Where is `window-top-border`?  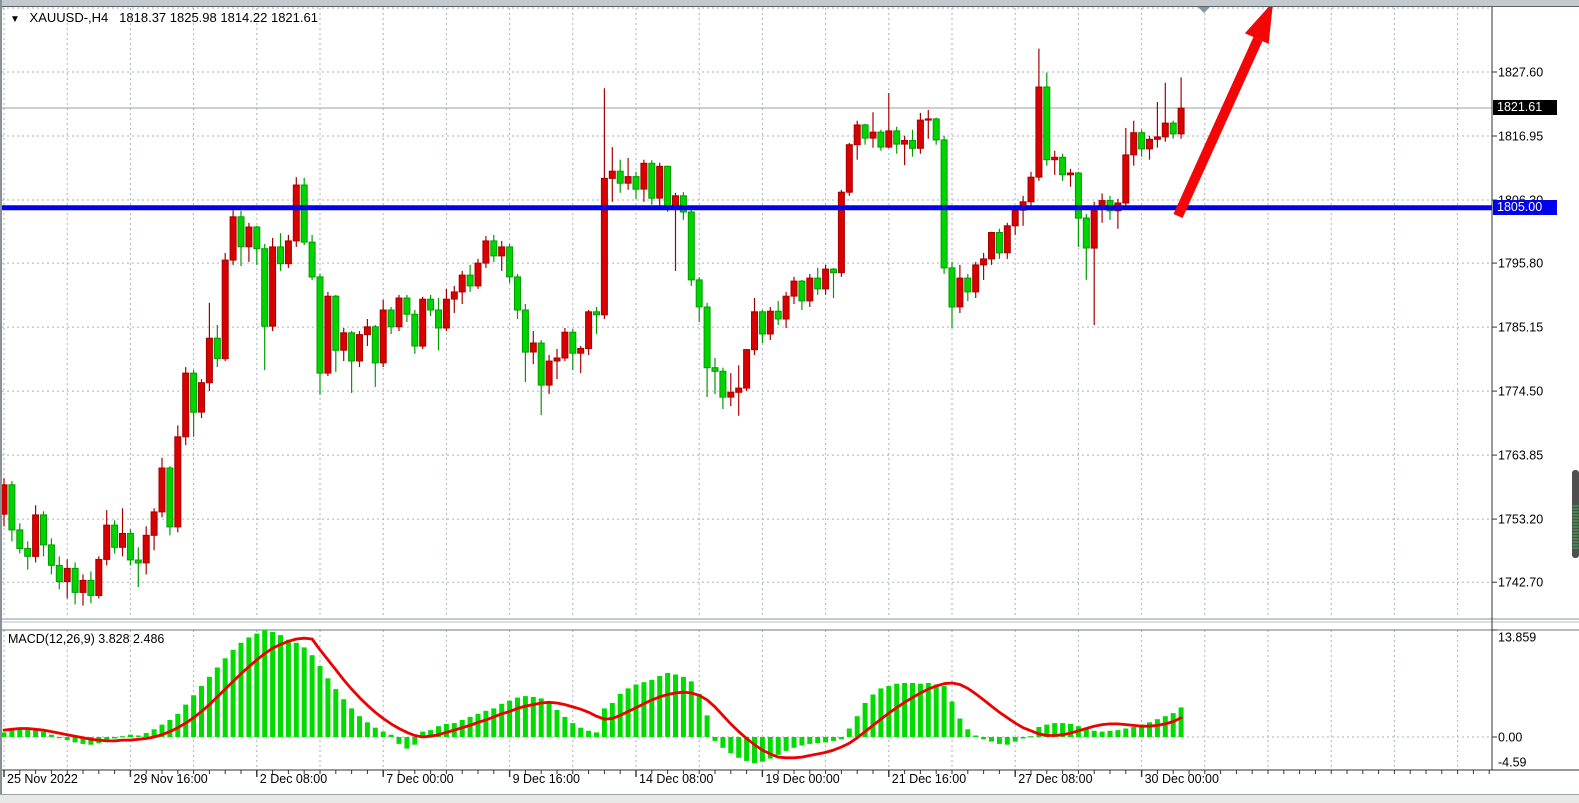 window-top-border is located at coordinates (789, 3).